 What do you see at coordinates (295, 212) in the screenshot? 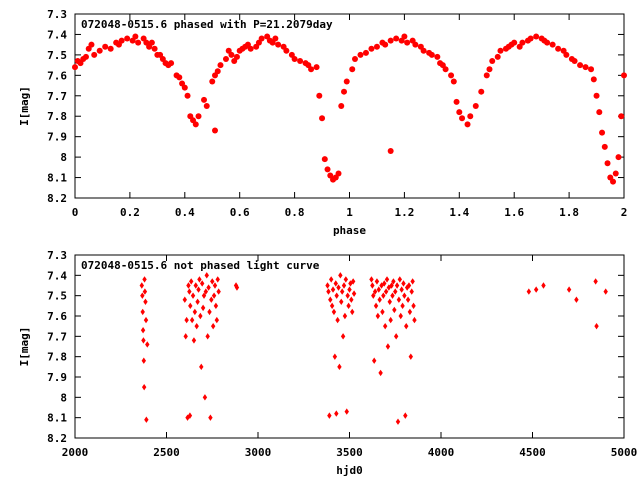
I see `x-tick-label: 0.8` at bounding box center [295, 212].